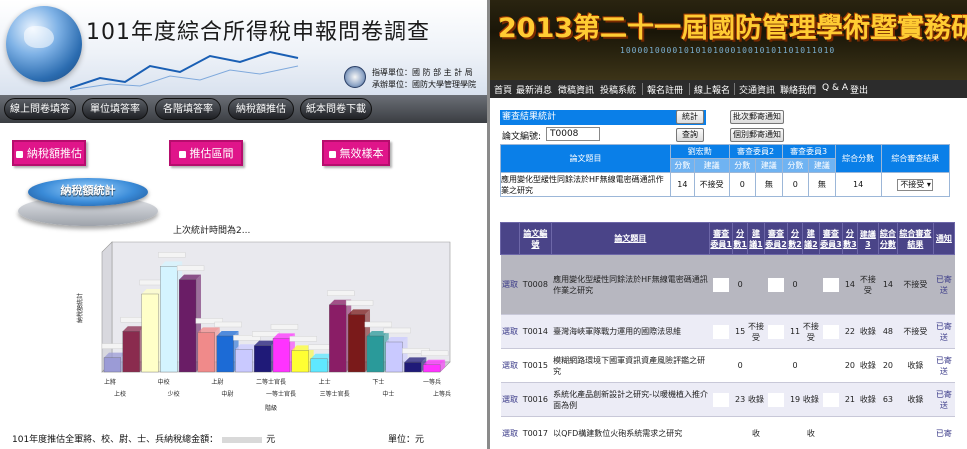 The width and height of the screenshot is (967, 449). I want to click on nav-registration: 報名註冊, so click(665, 91).